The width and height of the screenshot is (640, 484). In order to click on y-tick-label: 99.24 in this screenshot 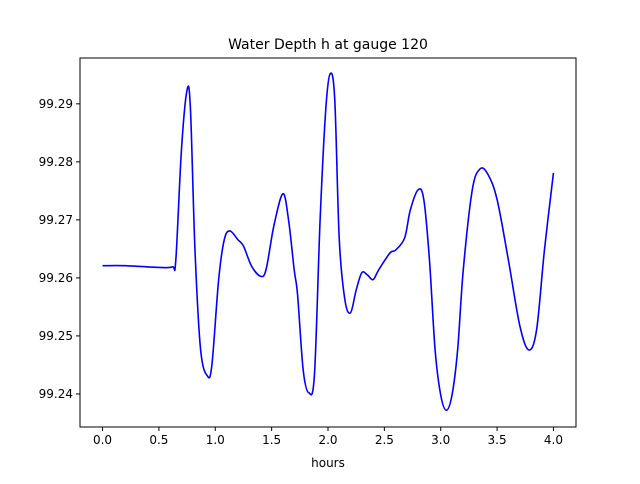, I will do `click(56, 394)`.